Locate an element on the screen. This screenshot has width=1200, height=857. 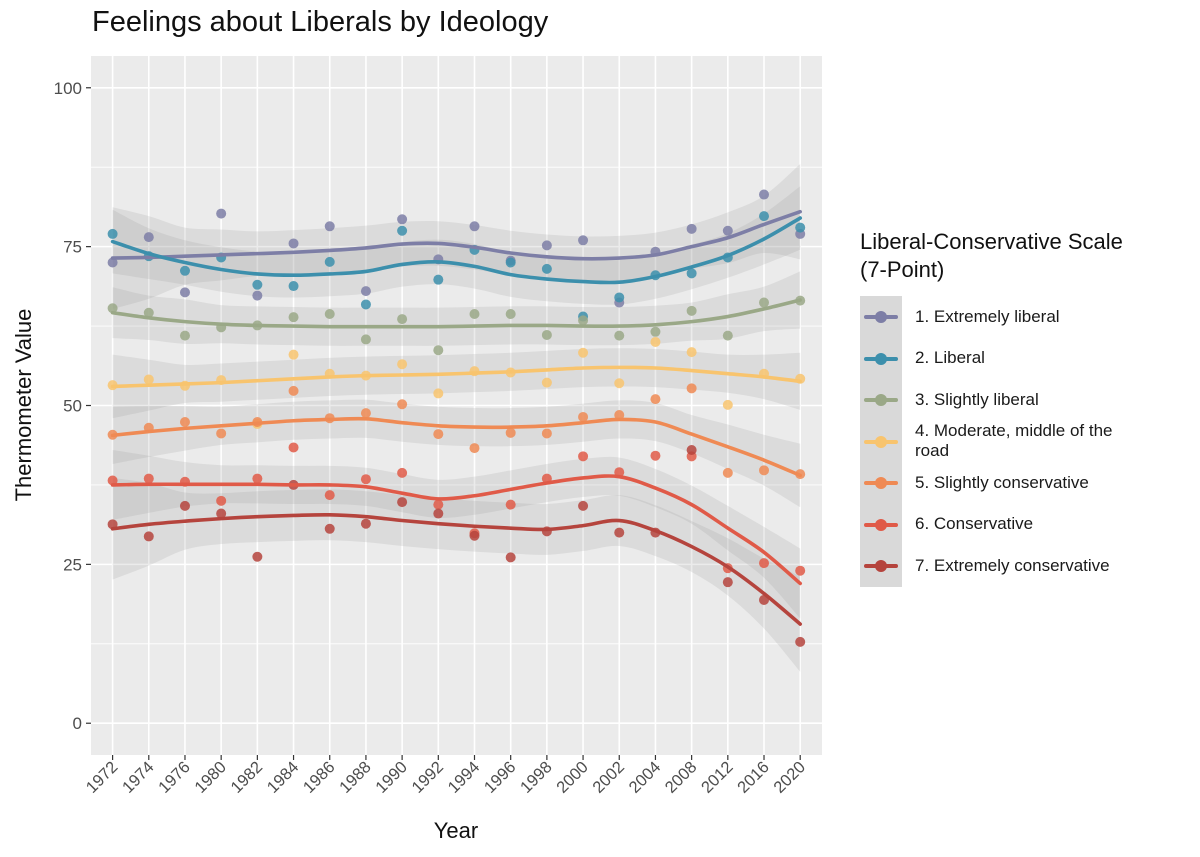
x-tick-label: 1992 is located at coordinates (427, 777).